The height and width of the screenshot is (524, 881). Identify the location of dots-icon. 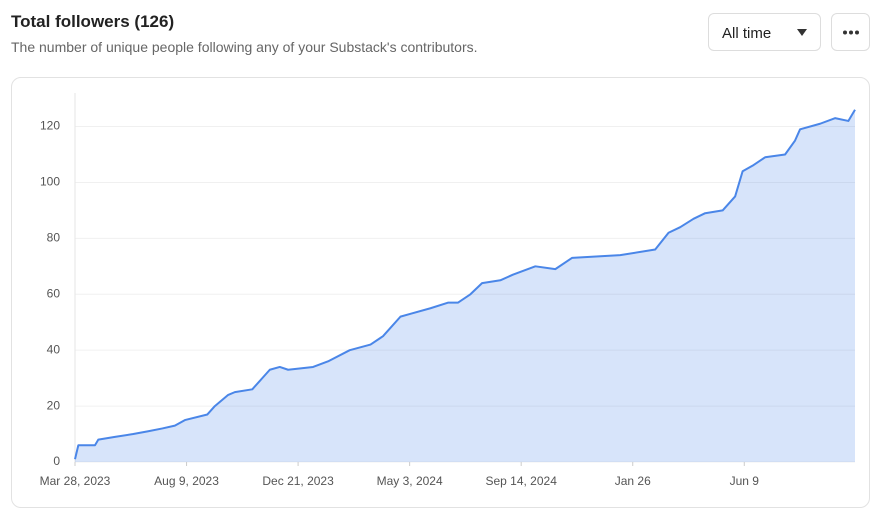
(851, 32).